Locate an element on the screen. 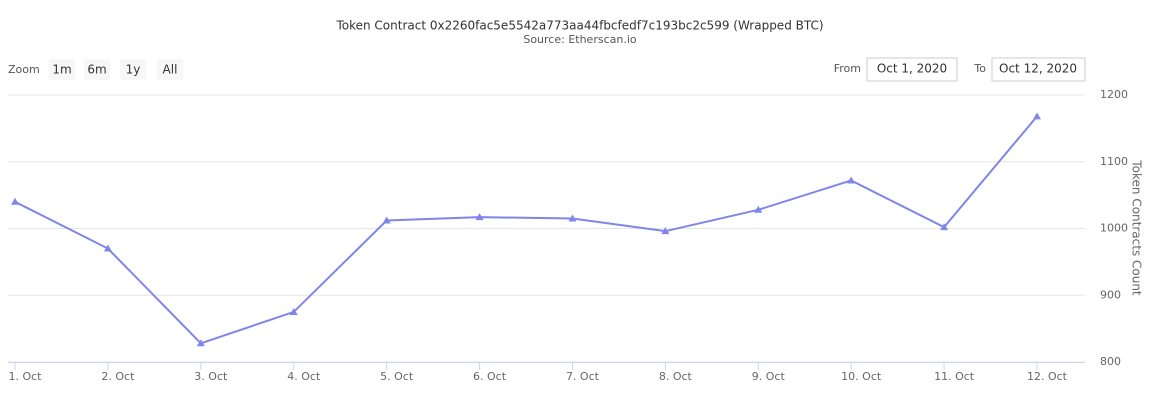  chart-subtitle: Source: Etherscan.io is located at coordinates (580, 39).